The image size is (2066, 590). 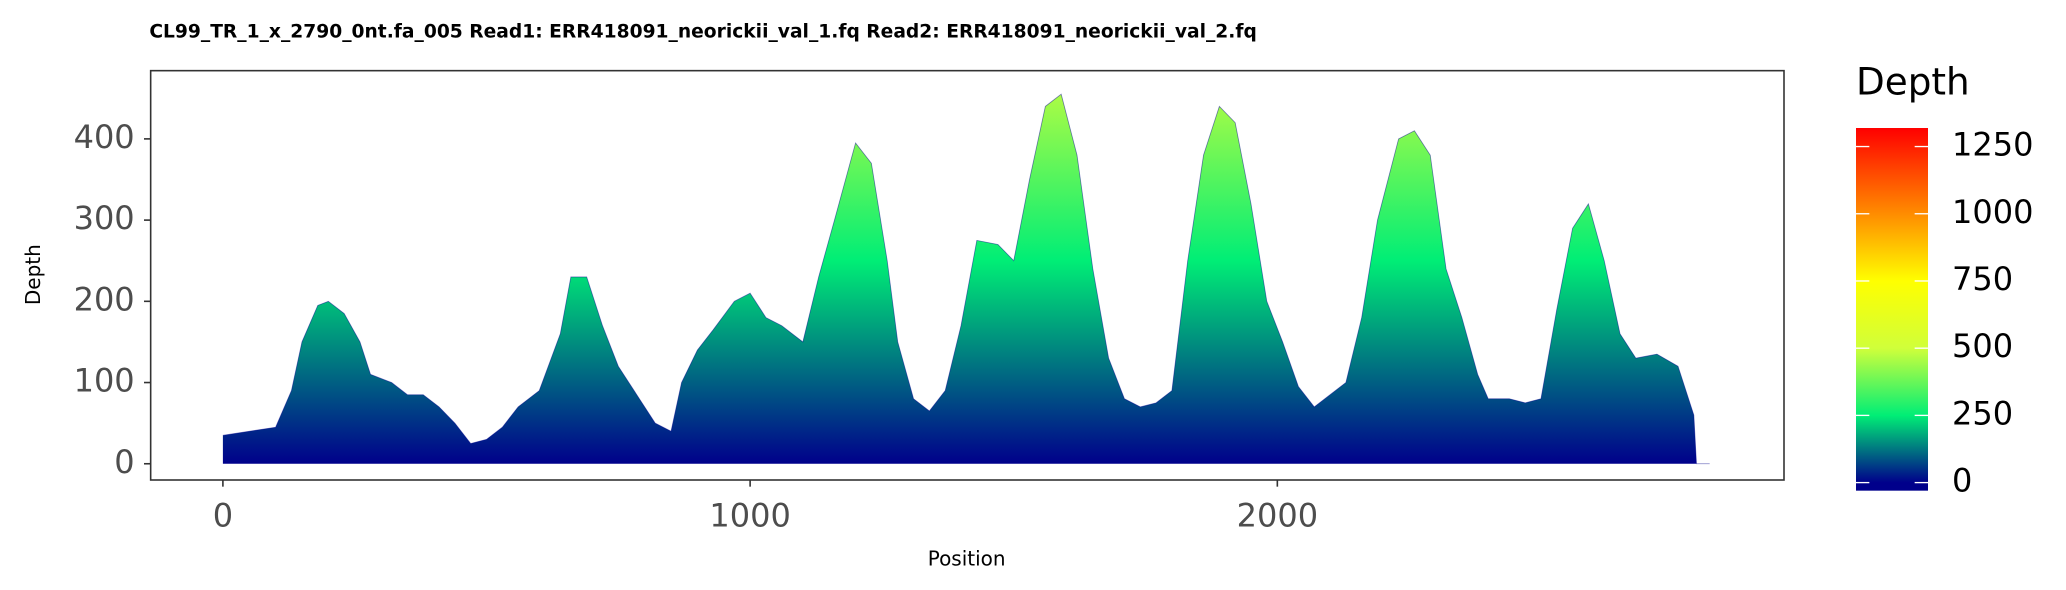 I want to click on legend-tick-label: 1250, so click(x=1992, y=145).